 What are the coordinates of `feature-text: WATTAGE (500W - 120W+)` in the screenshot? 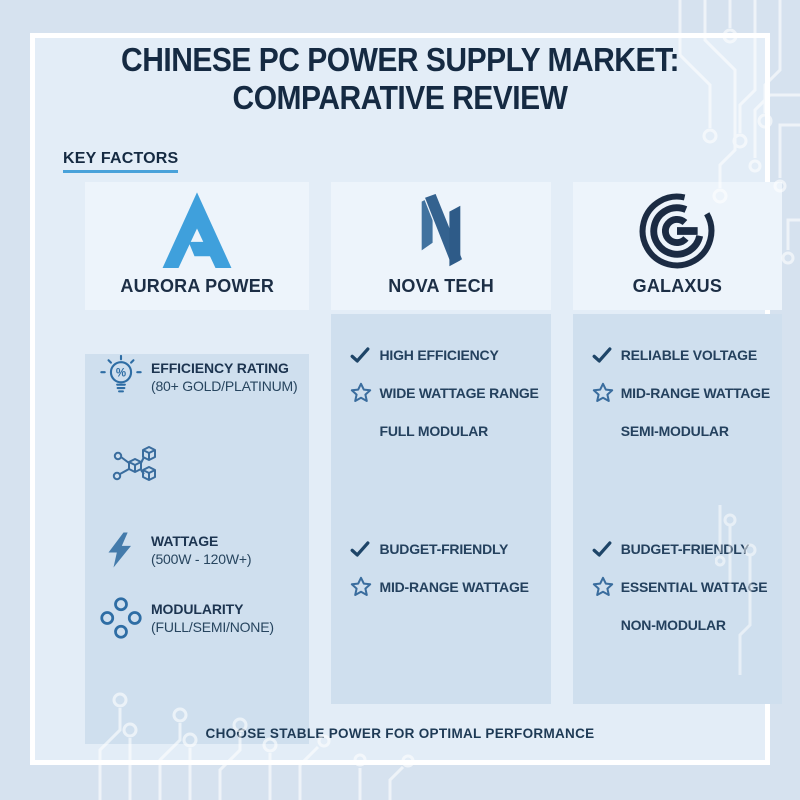 It's located at (201, 550).